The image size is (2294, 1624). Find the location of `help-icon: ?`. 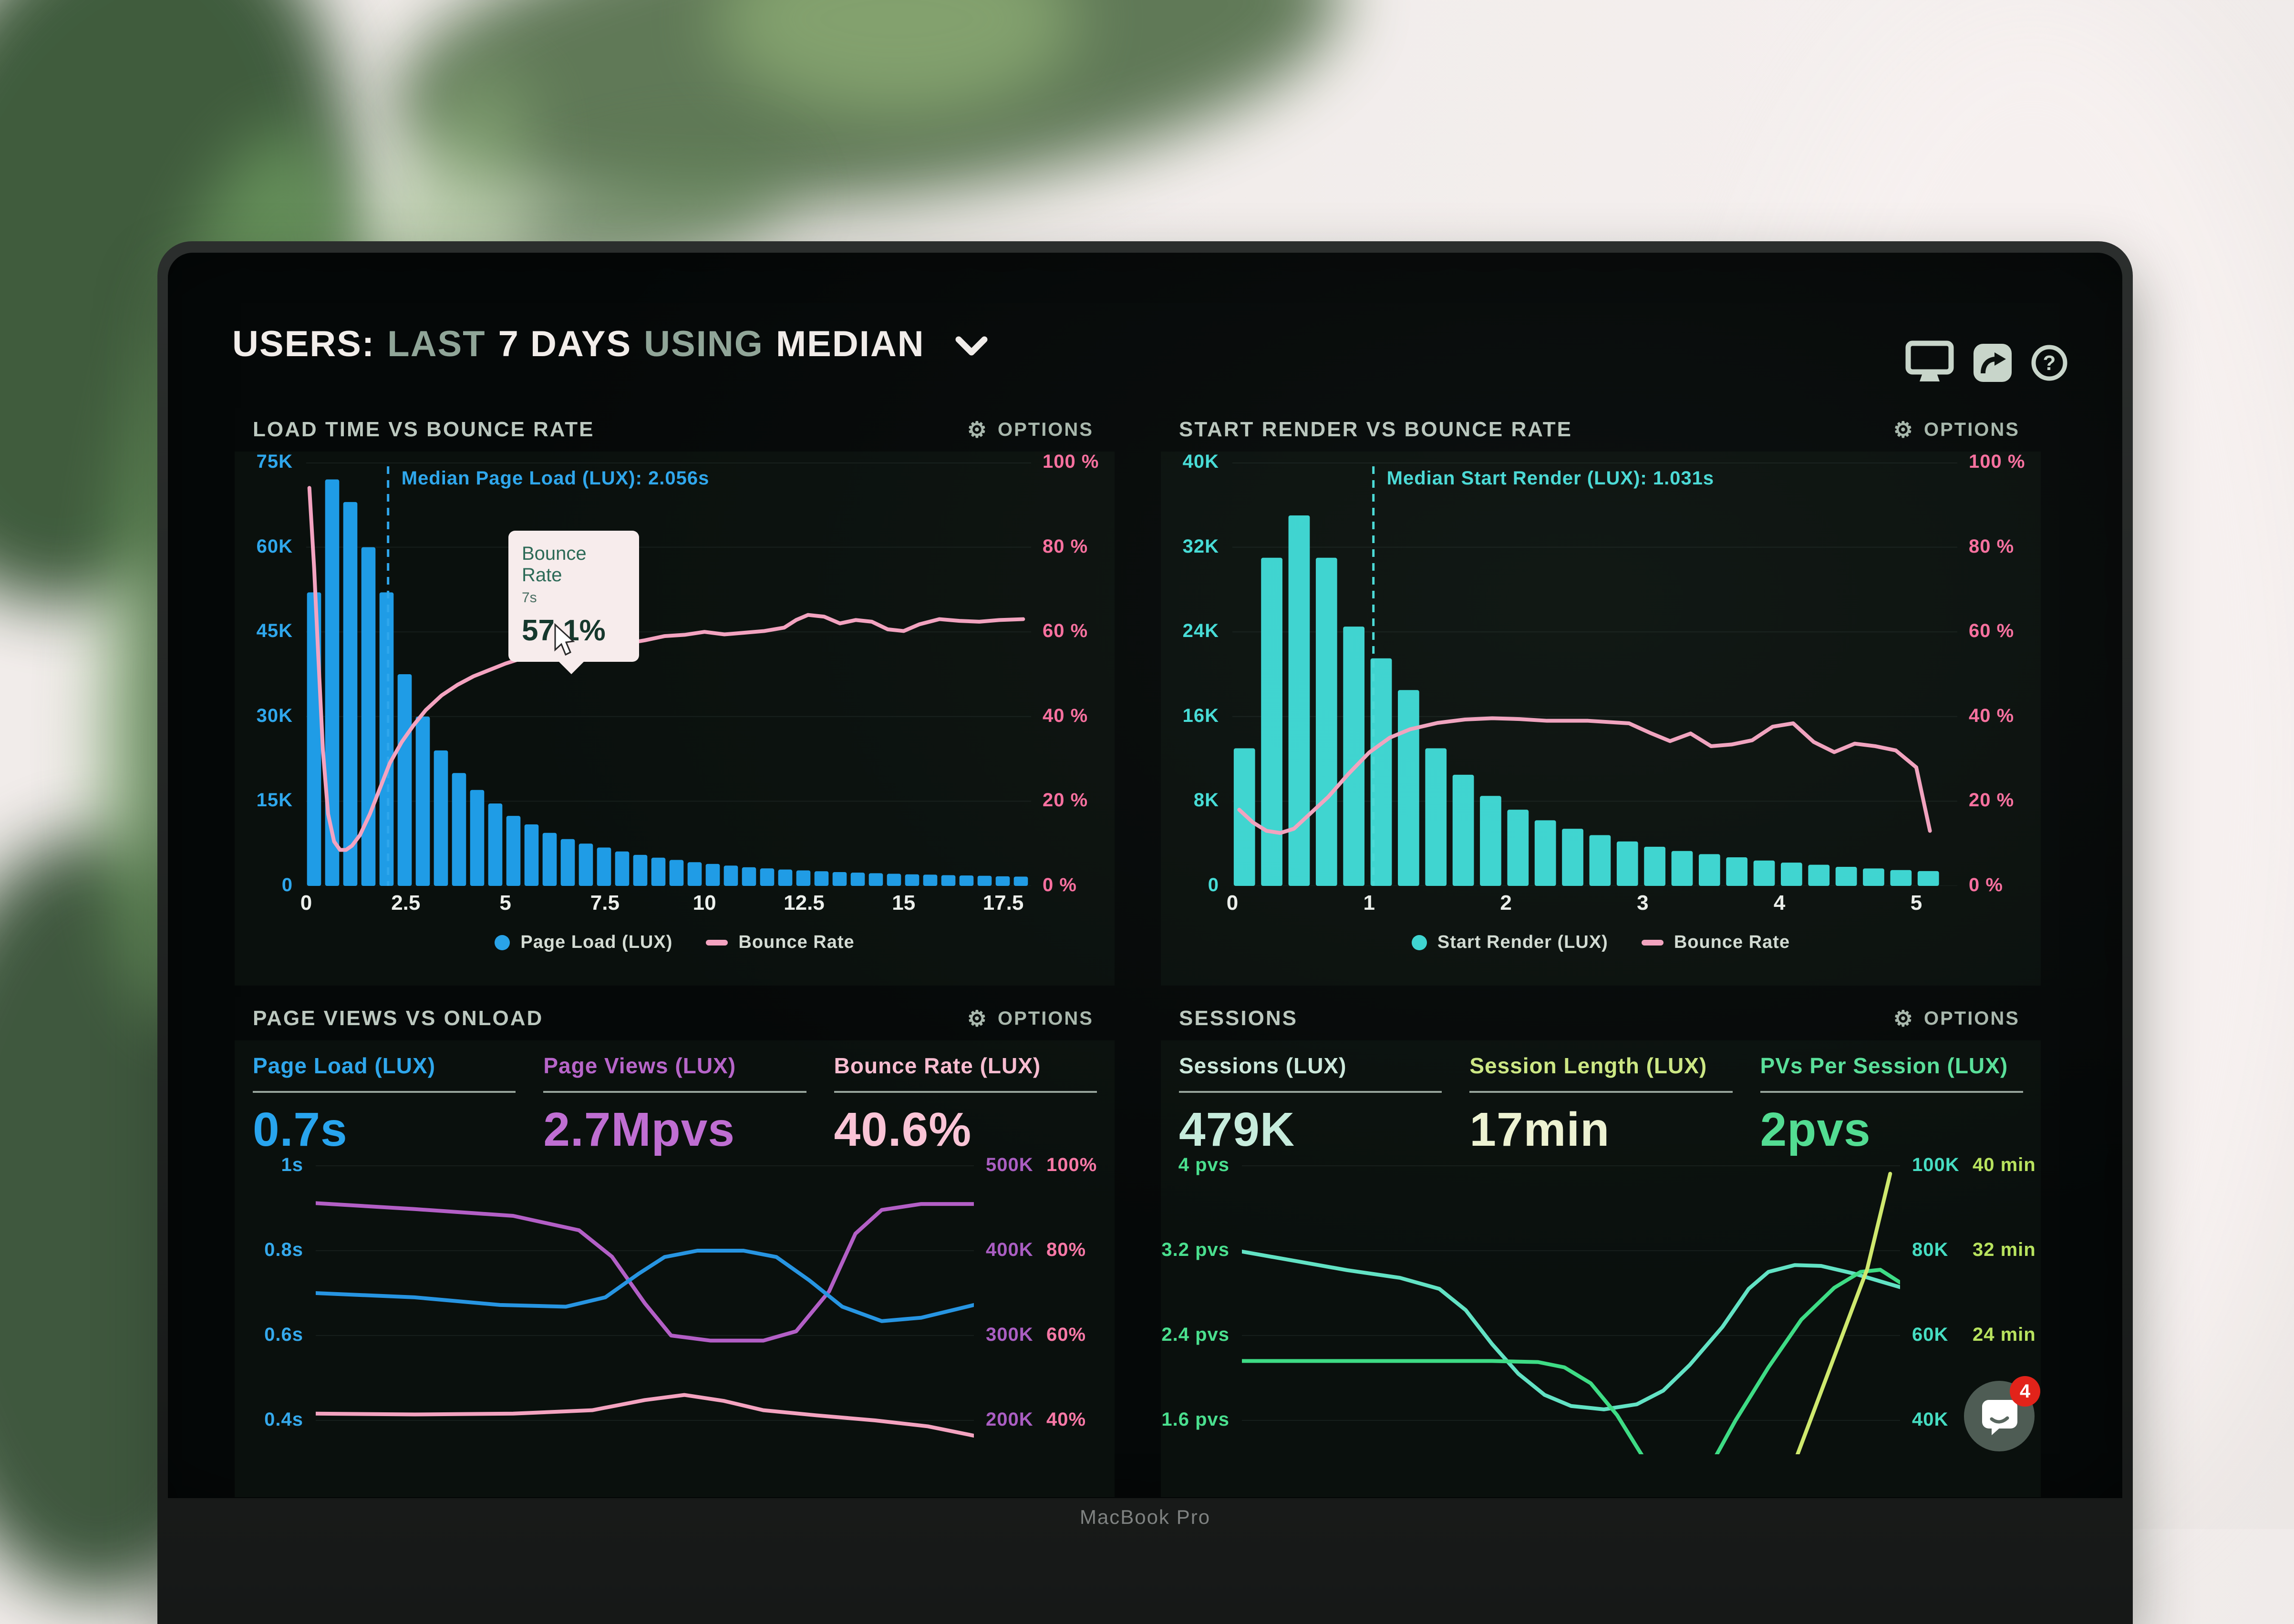

help-icon: ? is located at coordinates (2049, 363).